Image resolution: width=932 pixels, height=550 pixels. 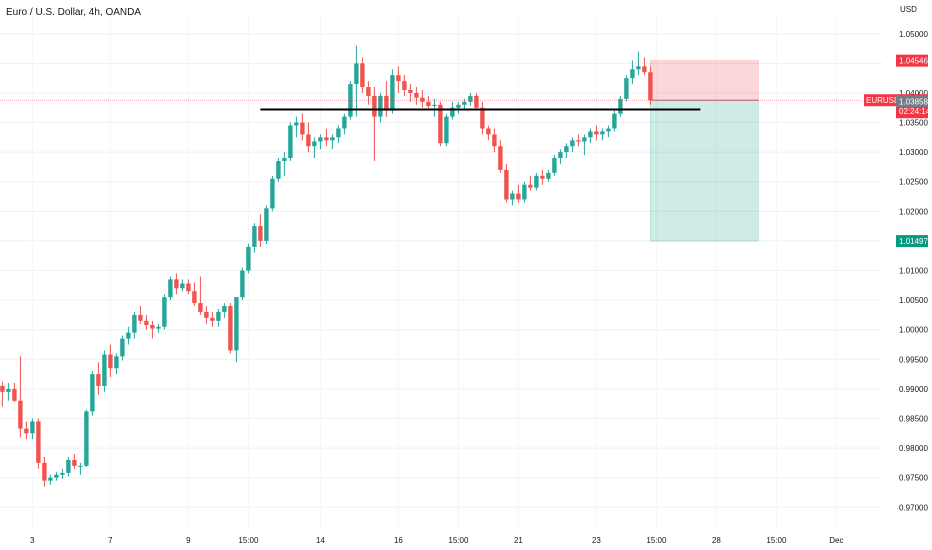 What do you see at coordinates (913, 330) in the screenshot?
I see `y-tick-label: 1.00000` at bounding box center [913, 330].